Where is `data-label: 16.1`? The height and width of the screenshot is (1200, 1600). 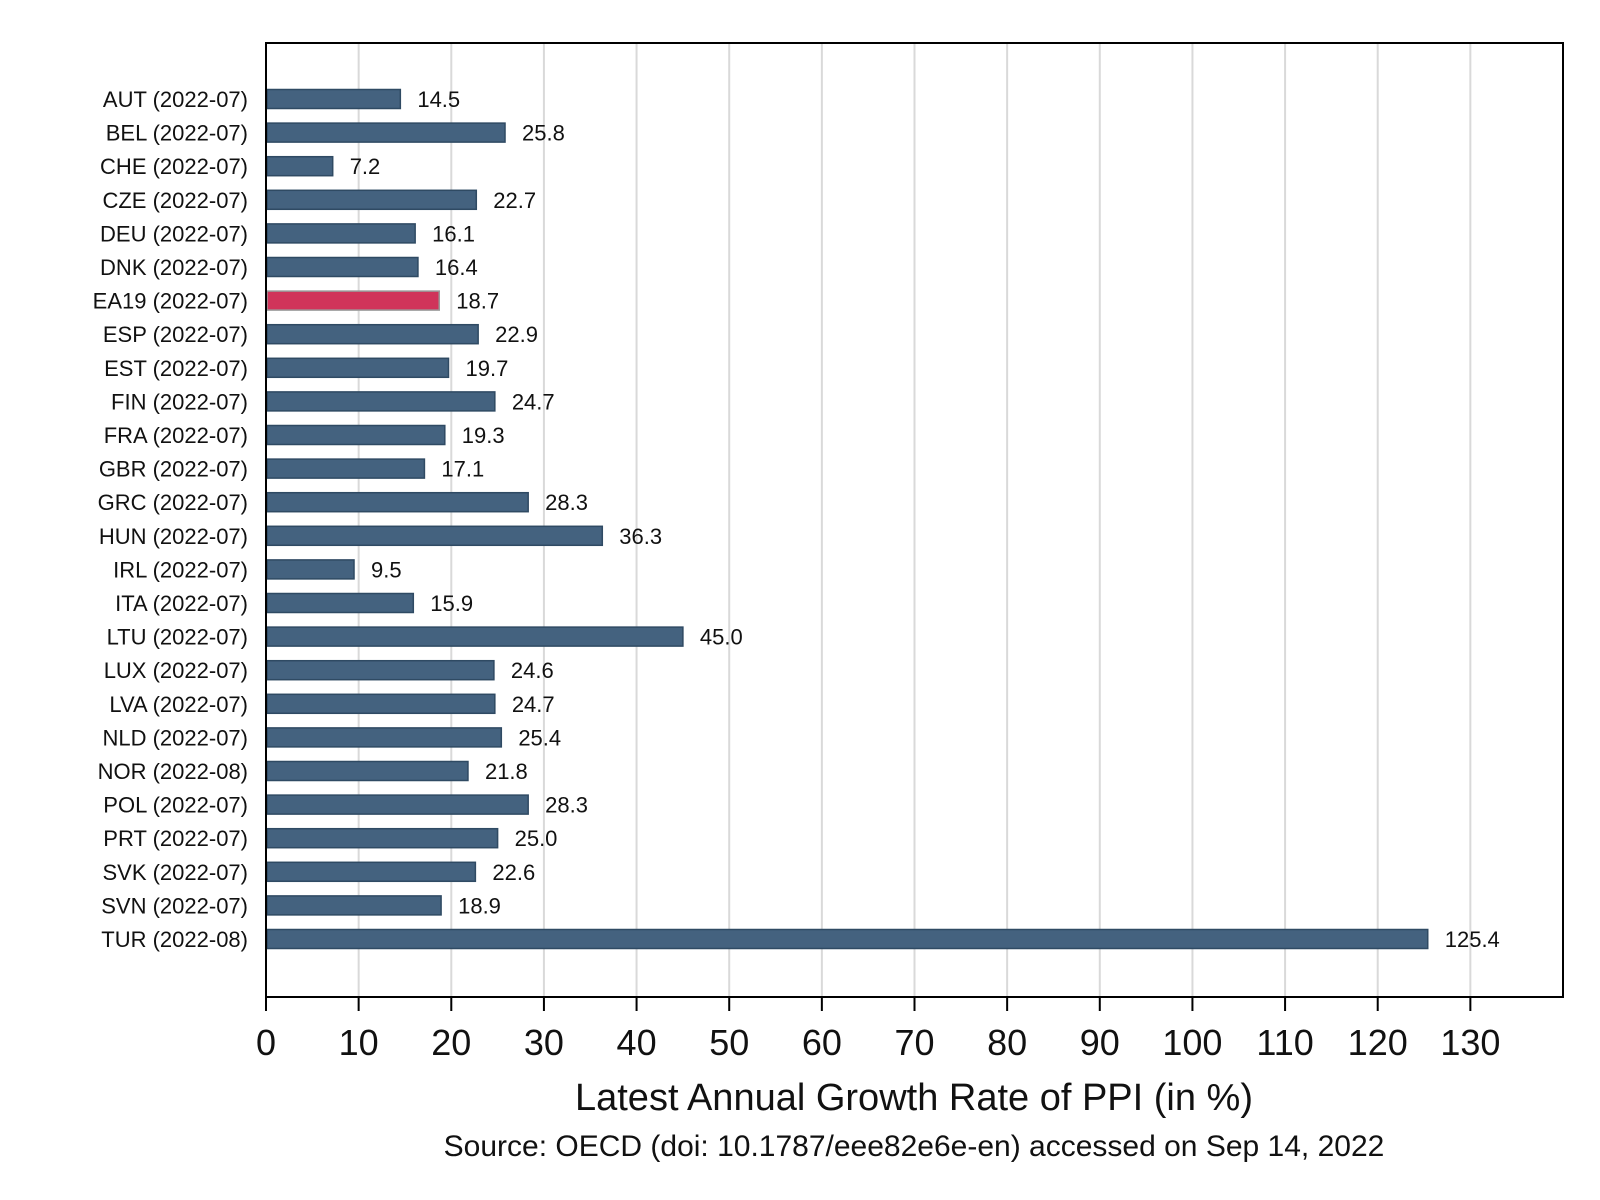
data-label: 16.1 is located at coordinates (453, 233).